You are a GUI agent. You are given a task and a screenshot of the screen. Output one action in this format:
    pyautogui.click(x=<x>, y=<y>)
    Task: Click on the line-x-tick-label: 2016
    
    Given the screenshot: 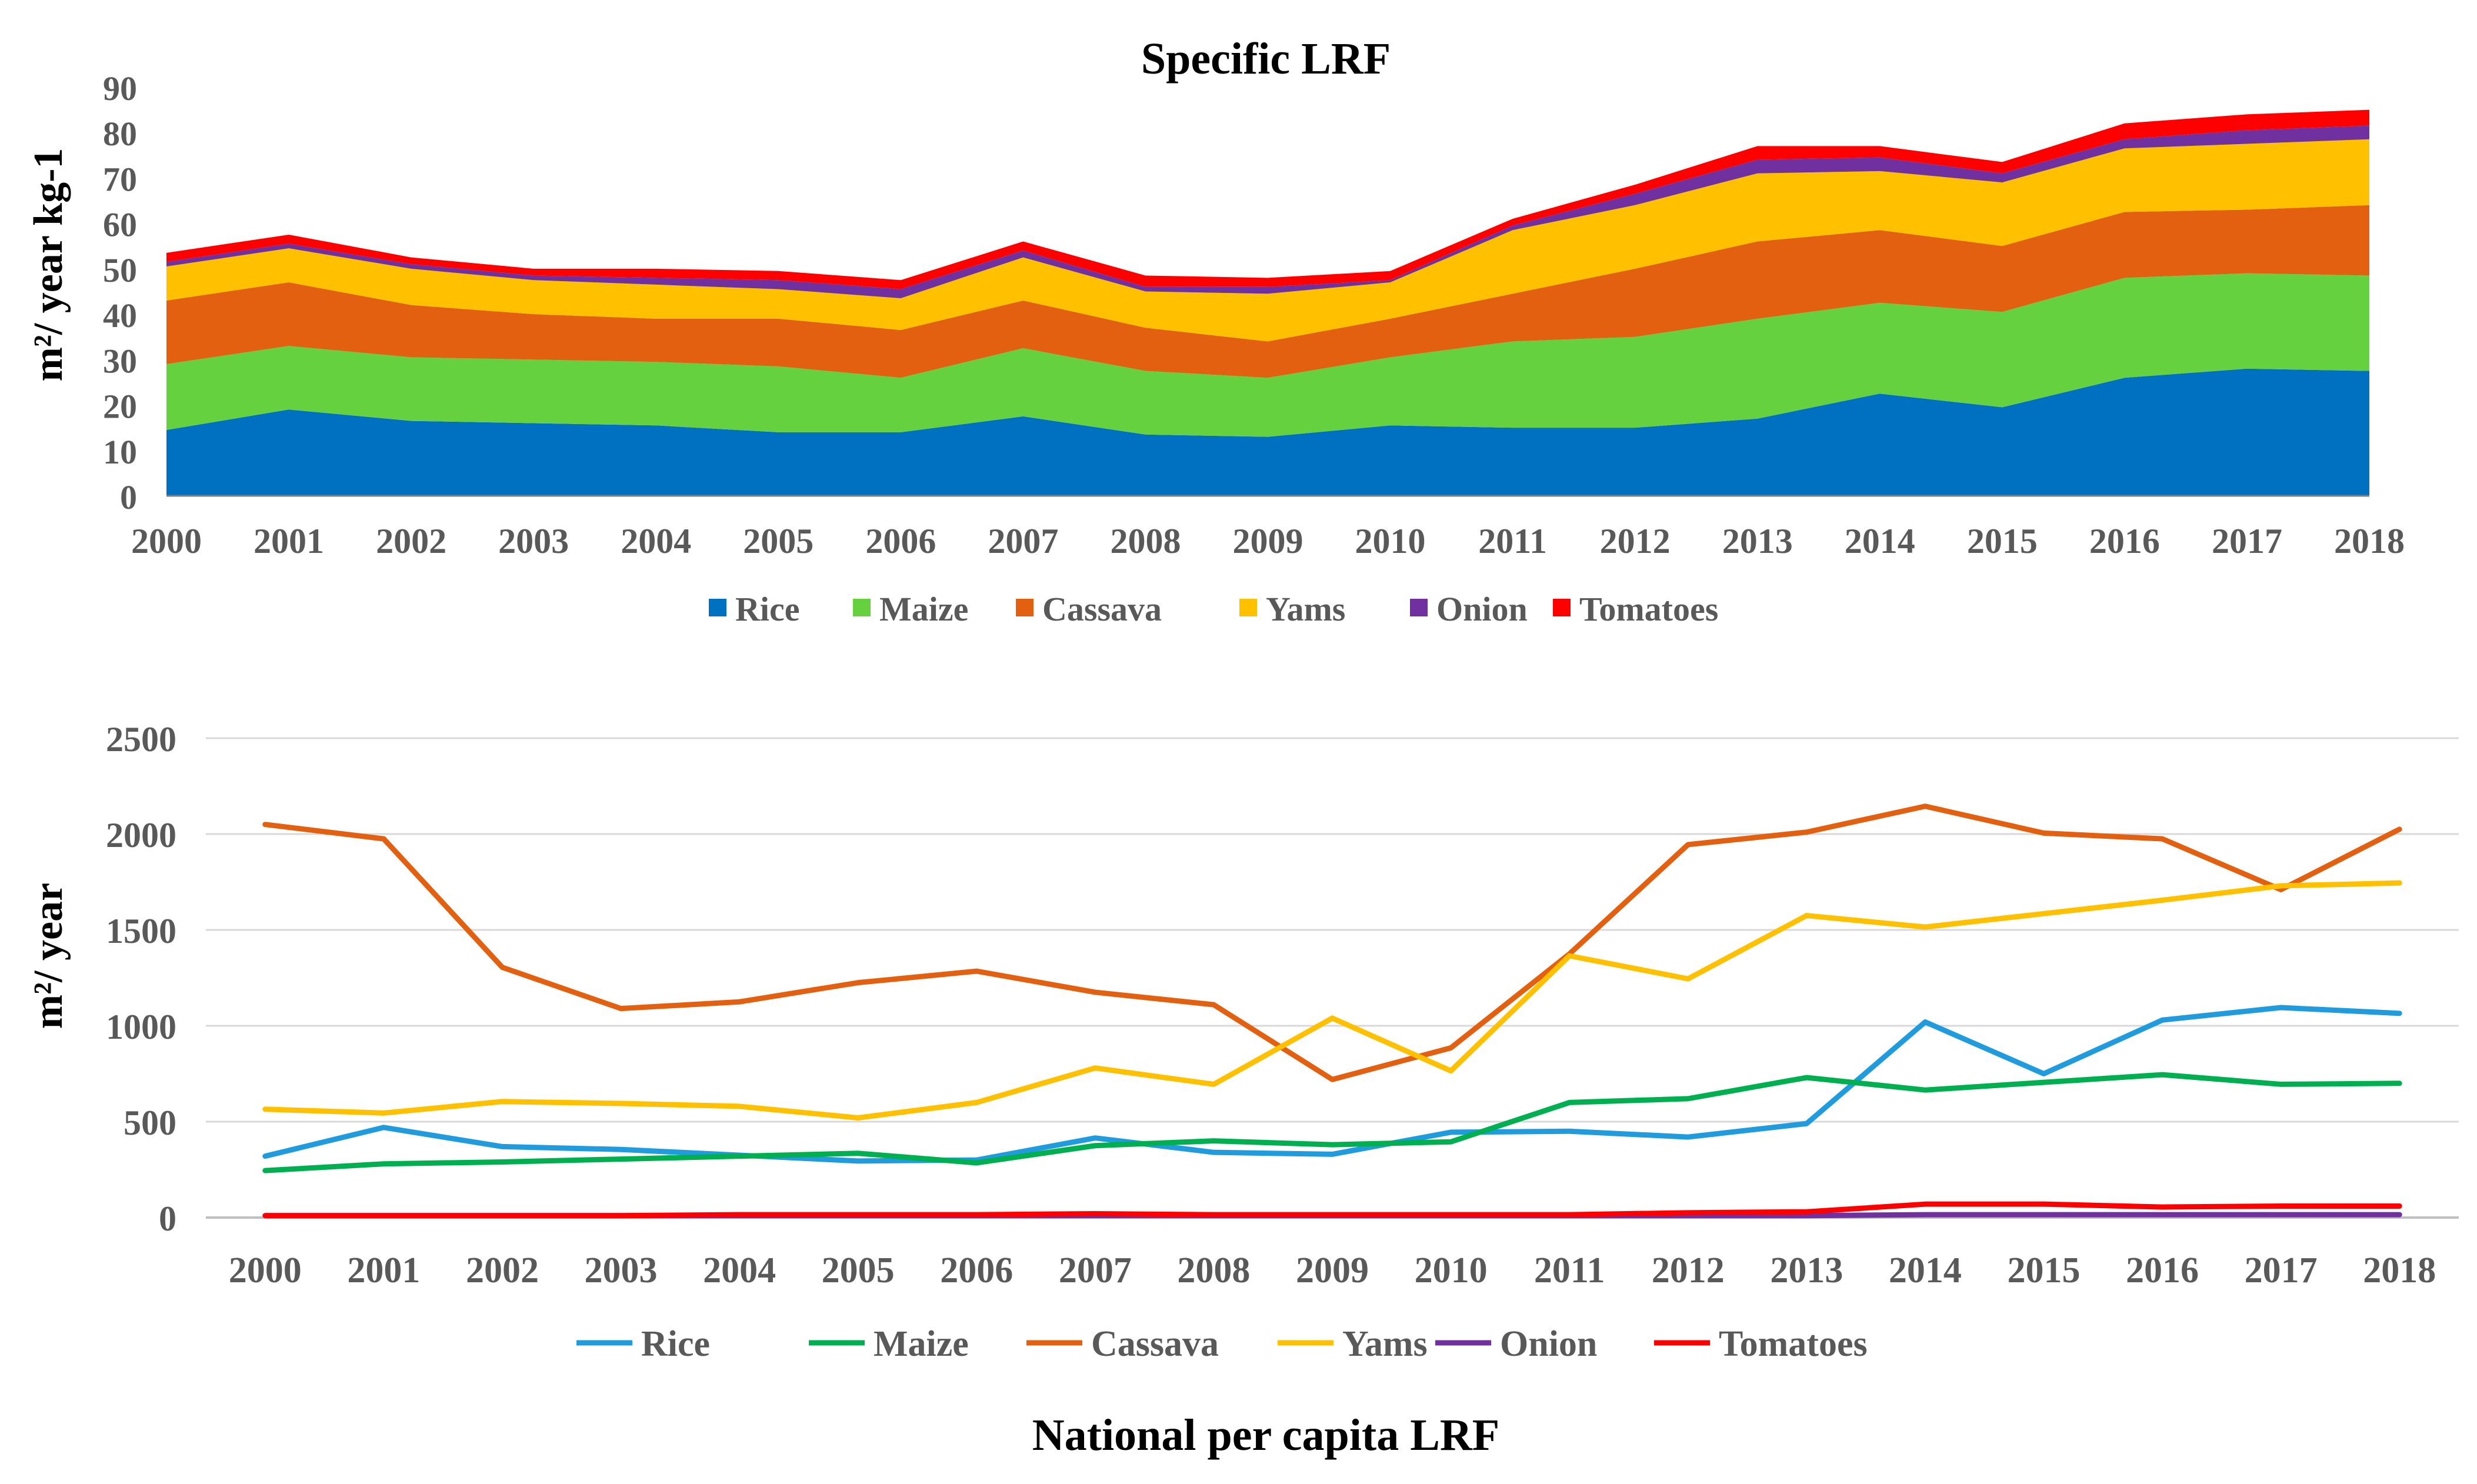 What is the action you would take?
    pyautogui.click(x=2162, y=1270)
    